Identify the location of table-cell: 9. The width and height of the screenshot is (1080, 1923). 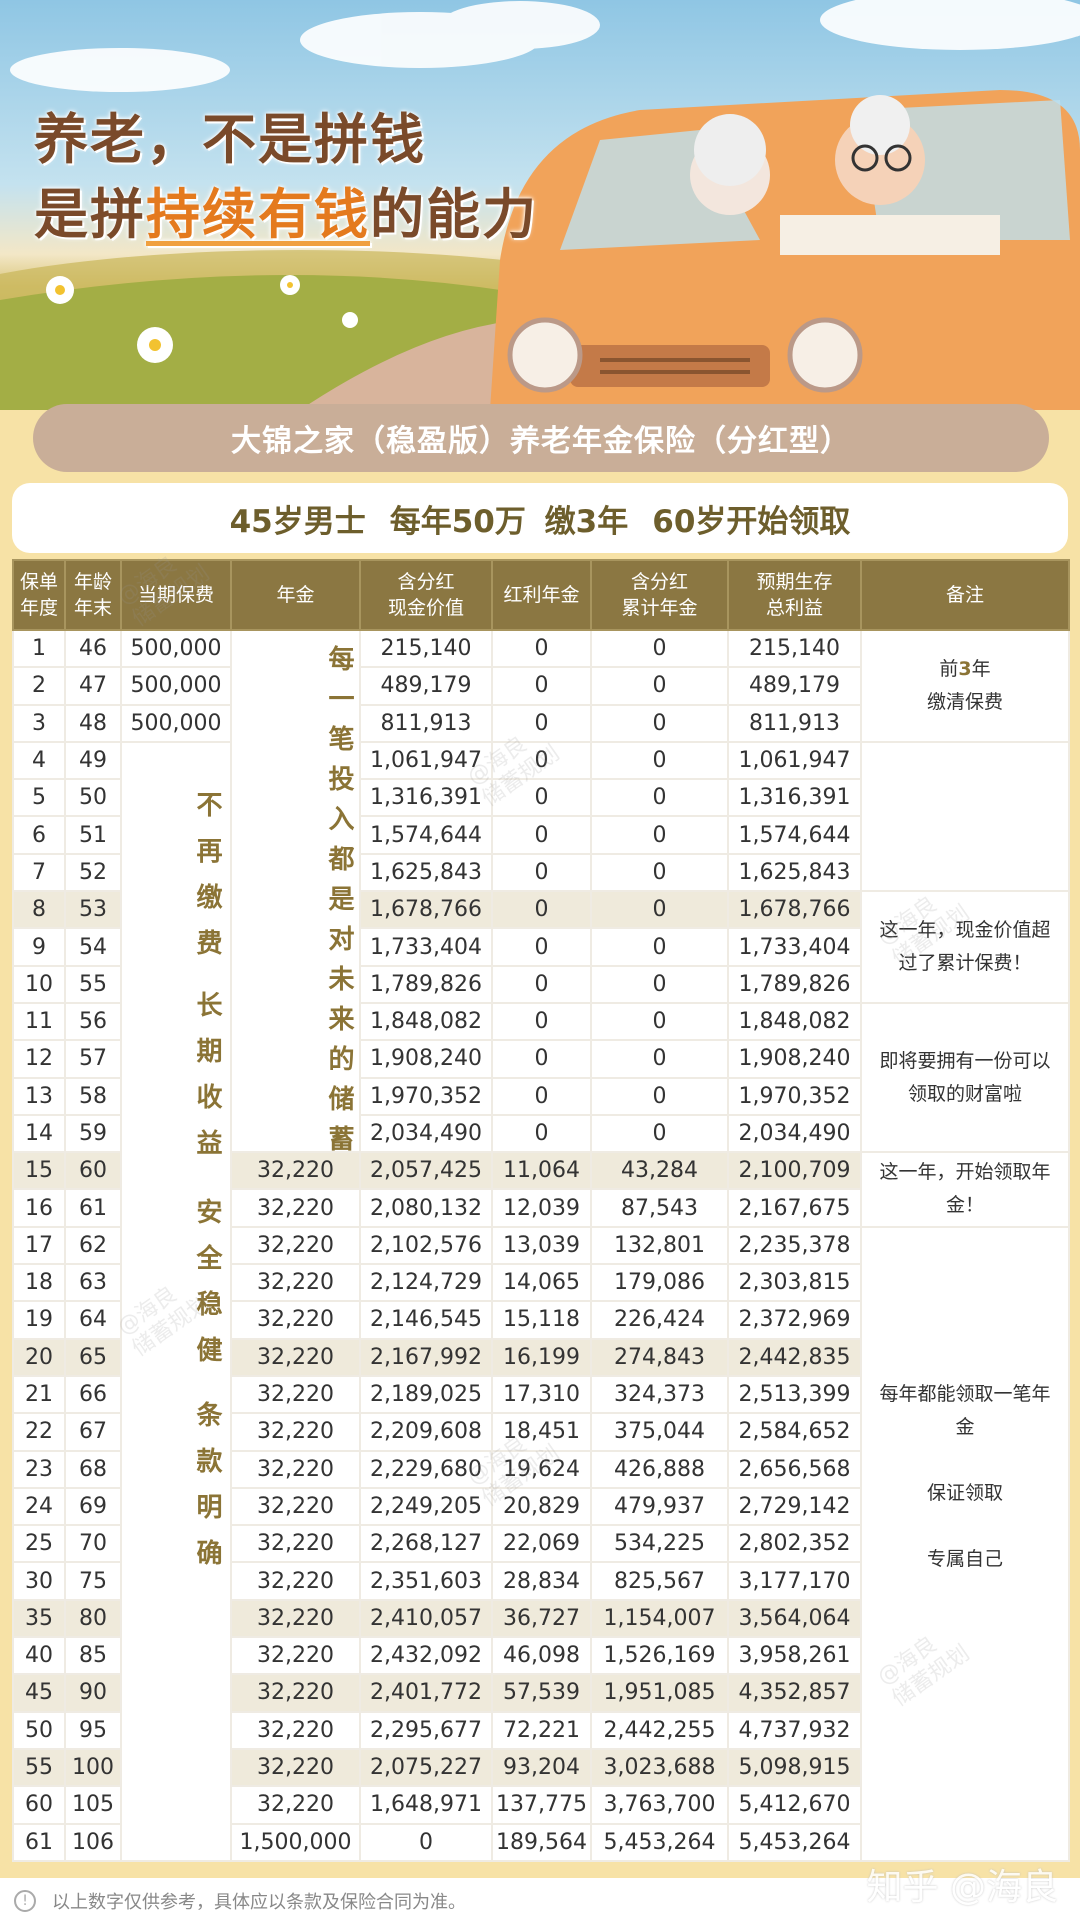
(39, 947).